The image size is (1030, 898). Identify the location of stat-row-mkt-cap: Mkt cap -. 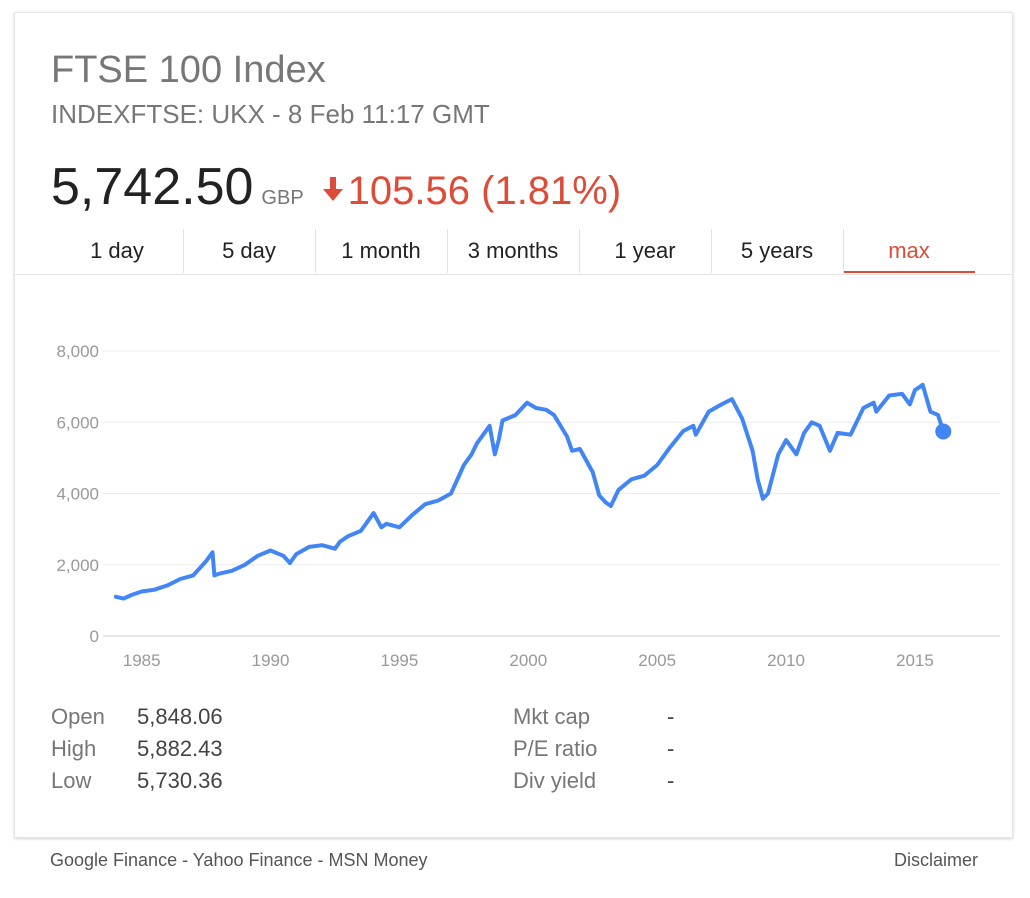
(593, 717).